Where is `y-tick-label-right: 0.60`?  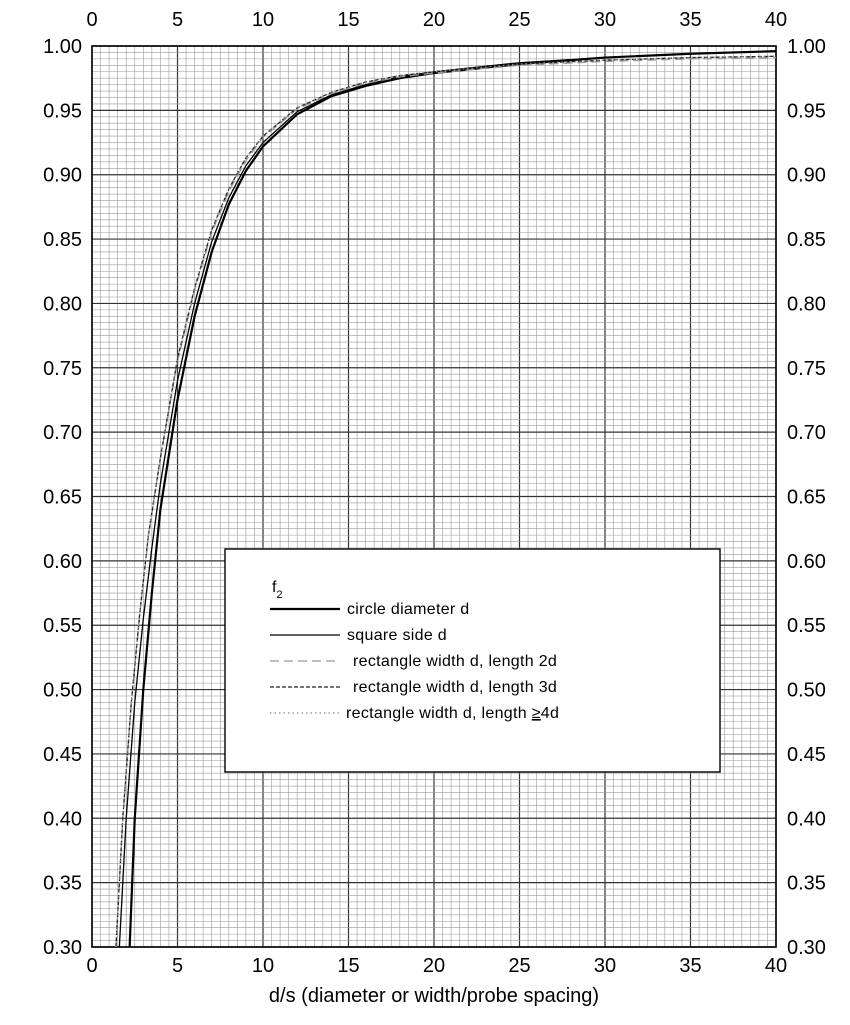
y-tick-label-right: 0.60 is located at coordinates (806, 562).